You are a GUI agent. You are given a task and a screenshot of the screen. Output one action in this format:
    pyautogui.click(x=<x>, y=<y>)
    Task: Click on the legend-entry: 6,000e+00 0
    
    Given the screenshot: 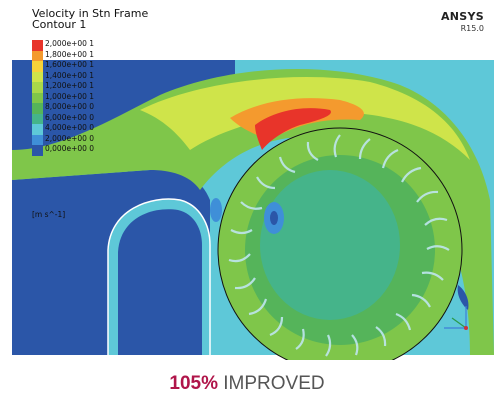 What is the action you would take?
    pyautogui.click(x=72, y=118)
    